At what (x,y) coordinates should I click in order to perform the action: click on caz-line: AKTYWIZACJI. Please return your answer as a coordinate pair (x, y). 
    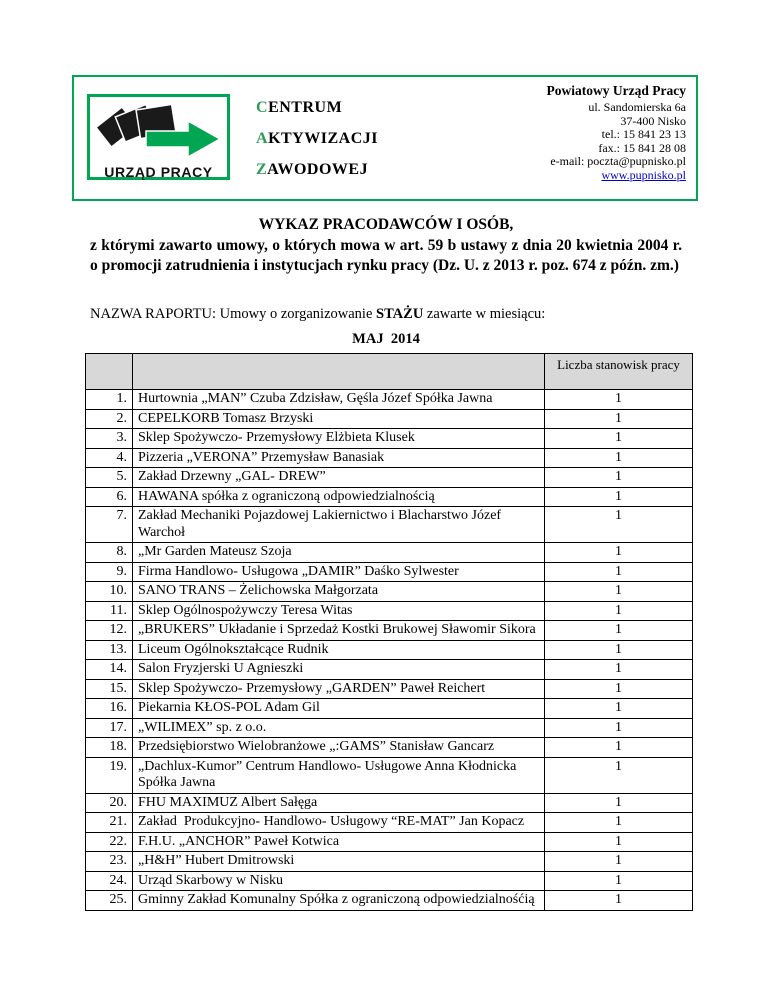
    Looking at the image, I should click on (317, 138).